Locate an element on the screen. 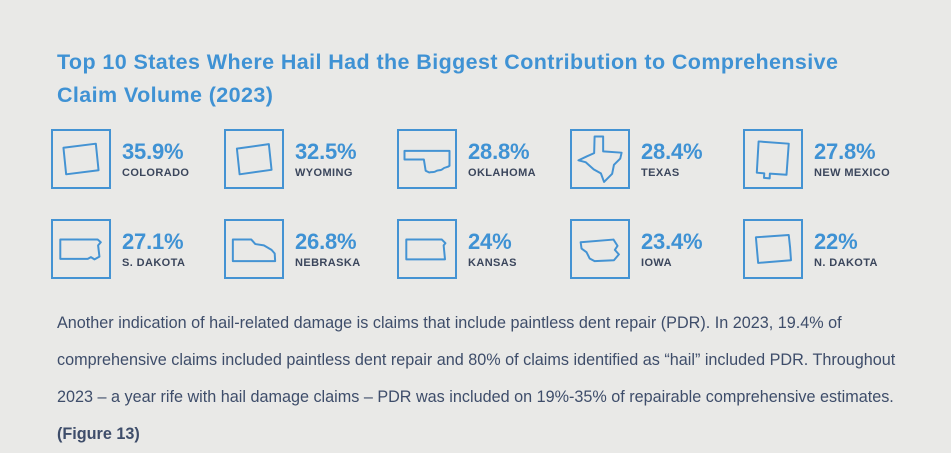 Image resolution: width=951 pixels, height=453 pixels. state-percent: 27.1% is located at coordinates (153, 241).